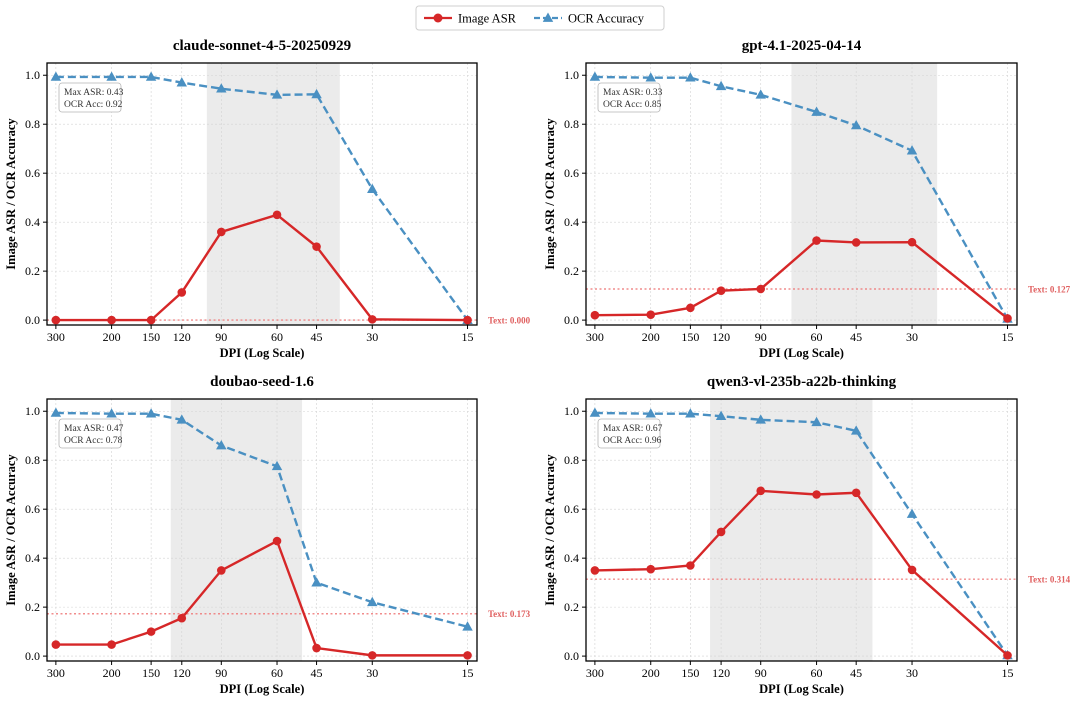  I want to click on text-baseline-label: Text: 0.314, so click(1049, 580).